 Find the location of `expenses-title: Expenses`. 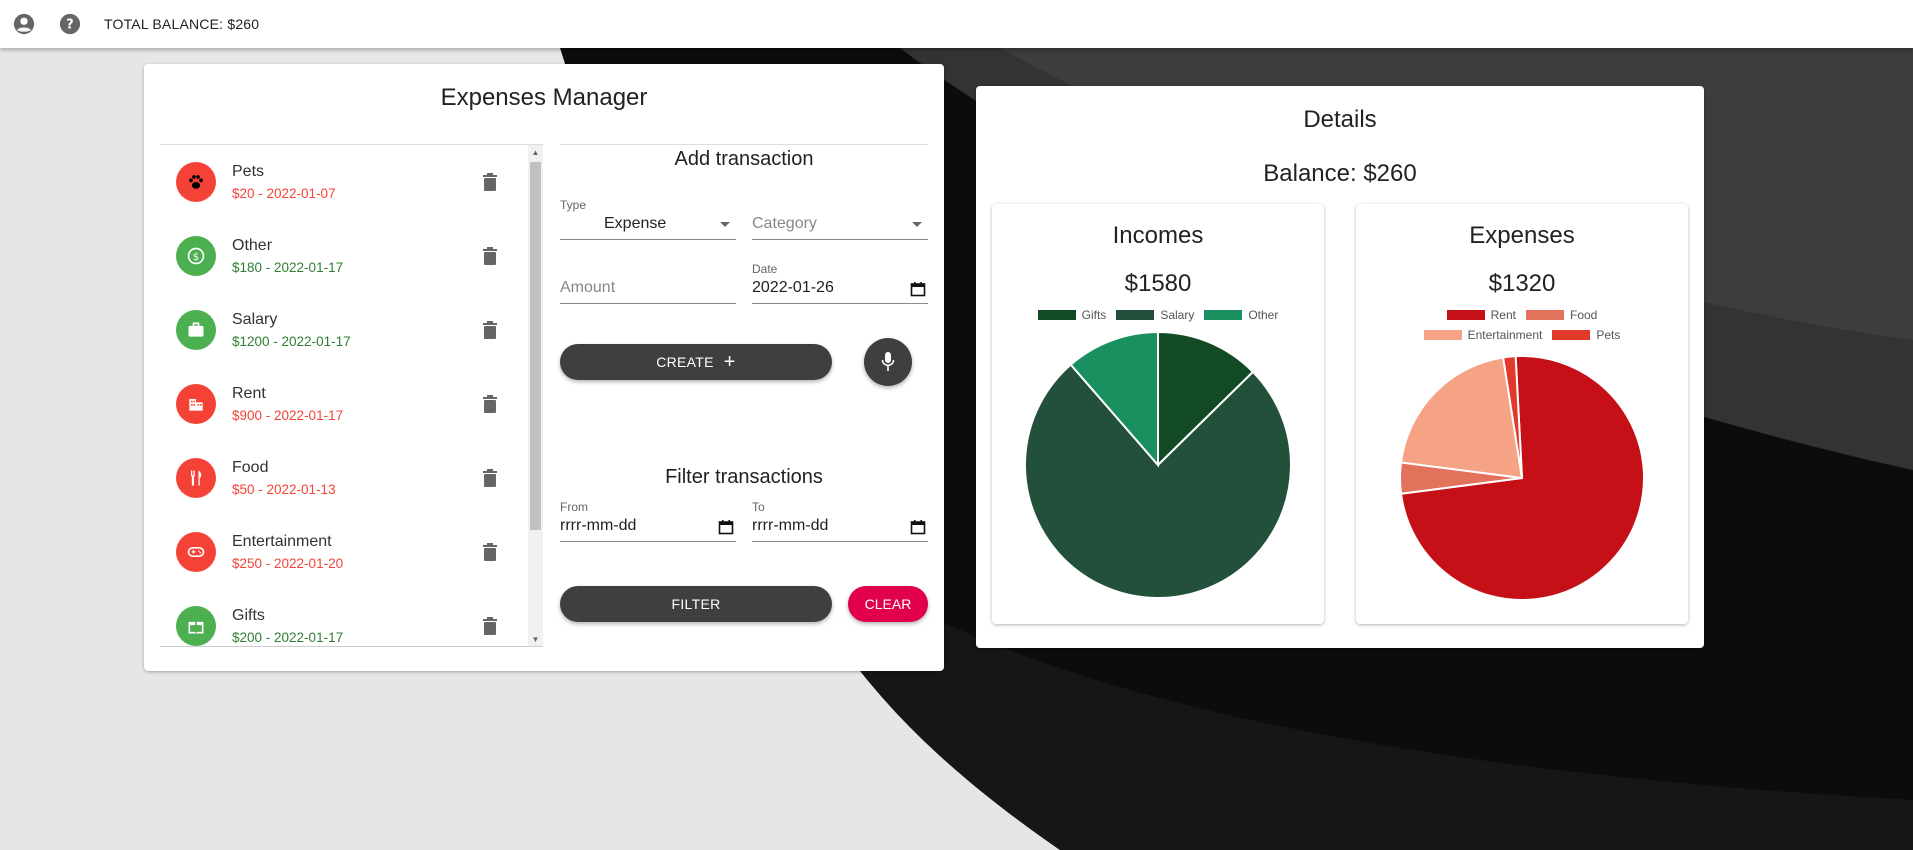

expenses-title: Expenses is located at coordinates (1522, 235).